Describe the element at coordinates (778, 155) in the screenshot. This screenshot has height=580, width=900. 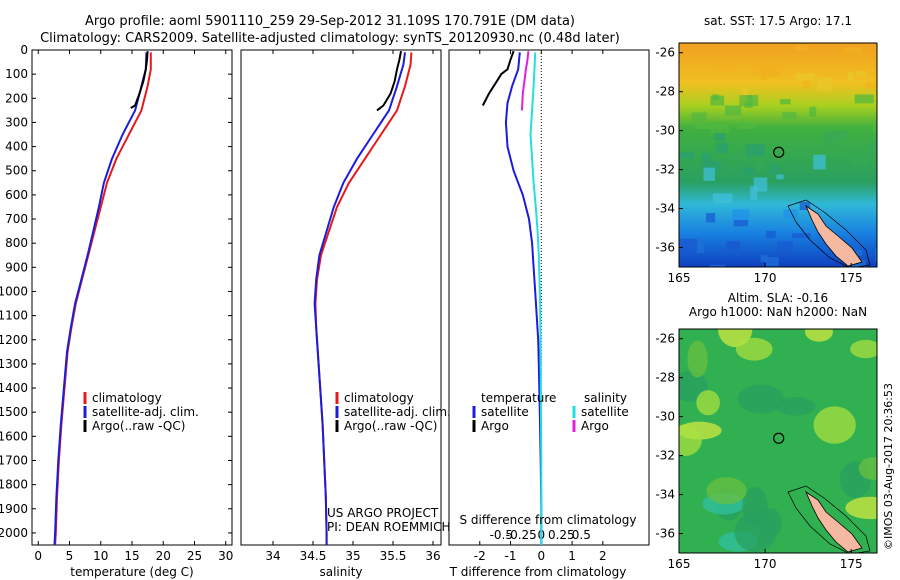
I see `sst-map-frame` at that location.